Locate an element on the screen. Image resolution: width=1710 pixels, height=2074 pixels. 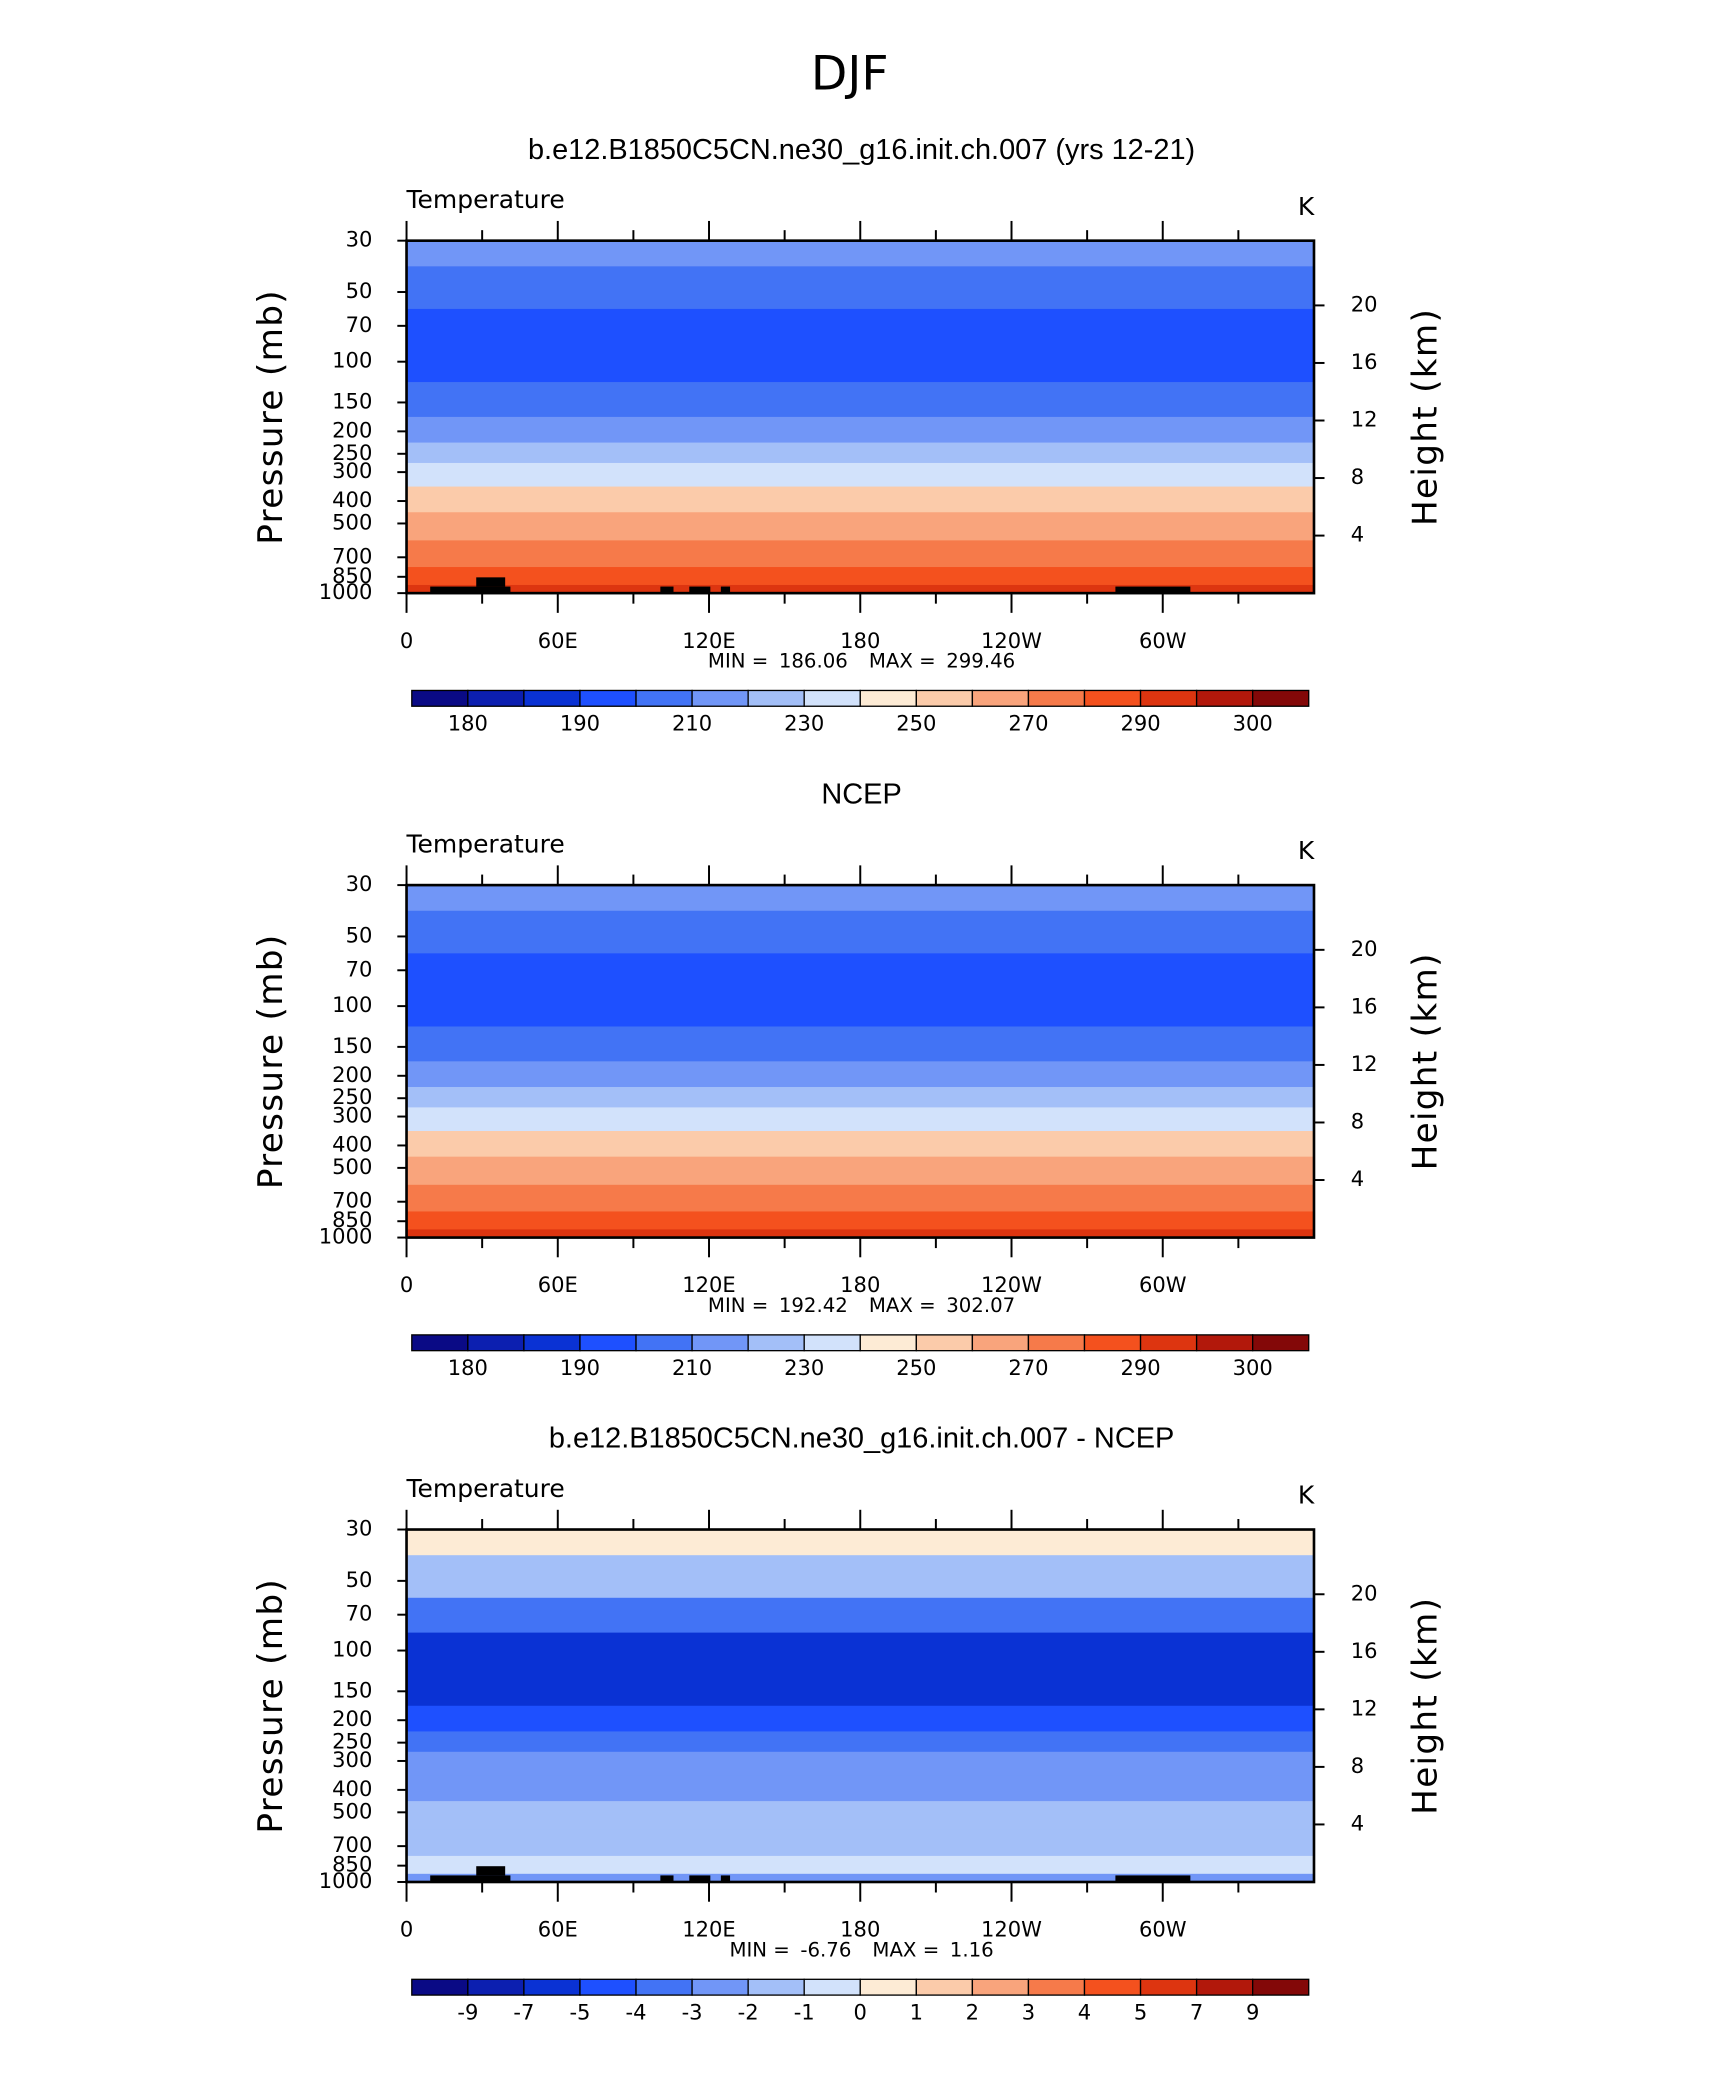
colorbar-label: -3 is located at coordinates (692, 2012).